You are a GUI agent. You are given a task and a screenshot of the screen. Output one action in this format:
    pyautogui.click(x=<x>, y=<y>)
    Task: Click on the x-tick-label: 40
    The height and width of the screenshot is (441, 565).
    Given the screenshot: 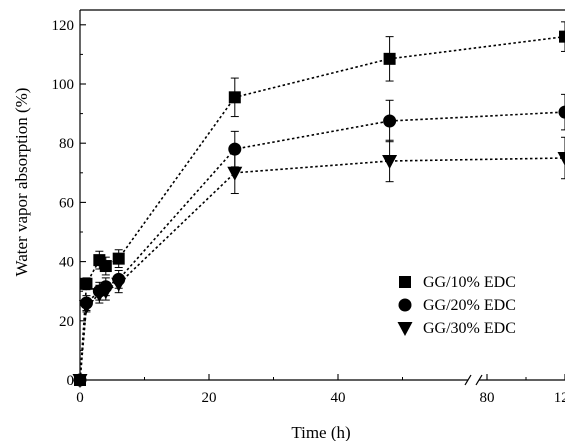 What is the action you would take?
    pyautogui.click(x=338, y=398)
    